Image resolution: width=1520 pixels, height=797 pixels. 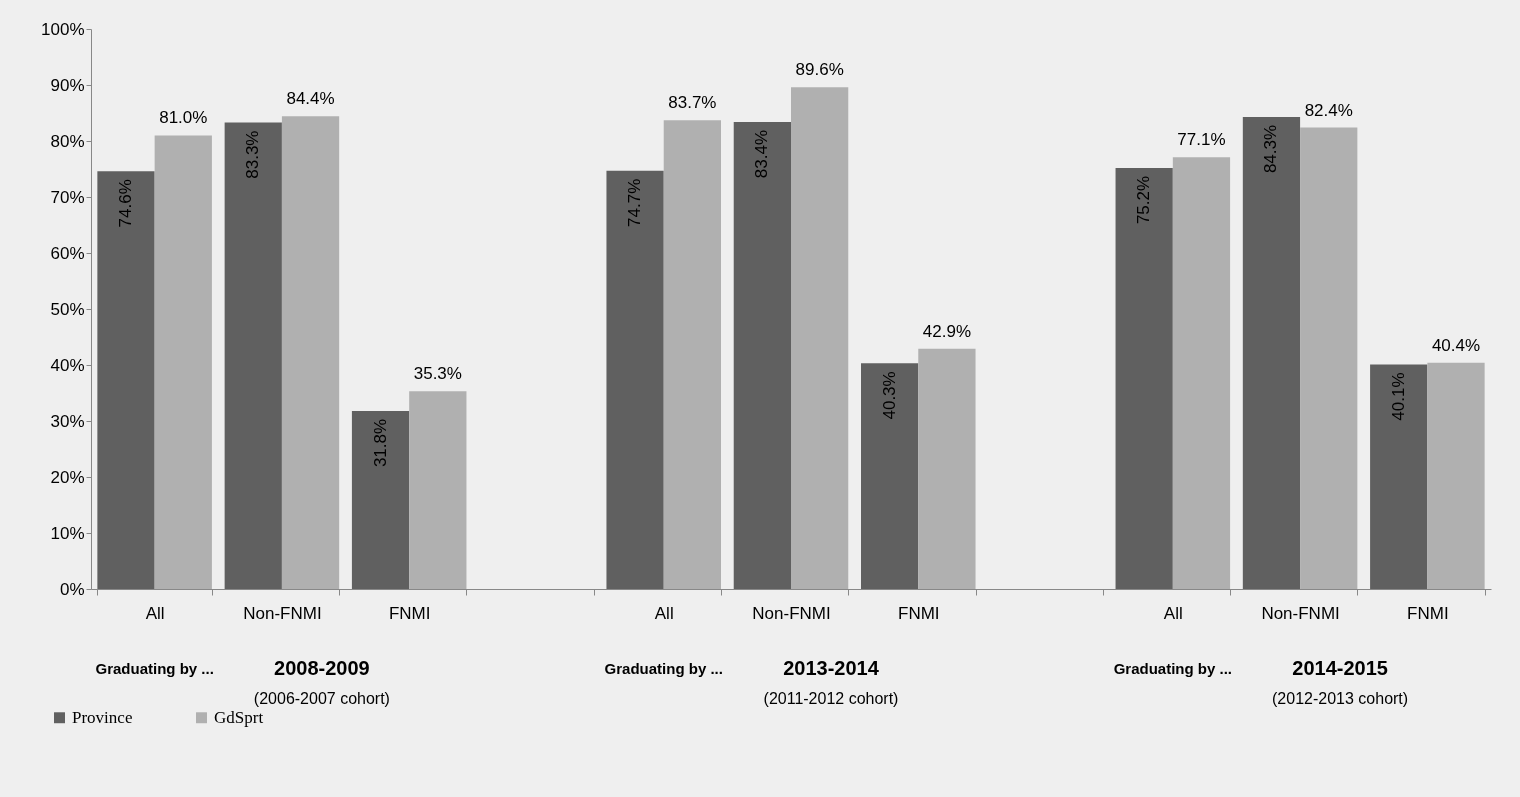 What do you see at coordinates (310, 99) in the screenshot?
I see `data-label: 84.4%` at bounding box center [310, 99].